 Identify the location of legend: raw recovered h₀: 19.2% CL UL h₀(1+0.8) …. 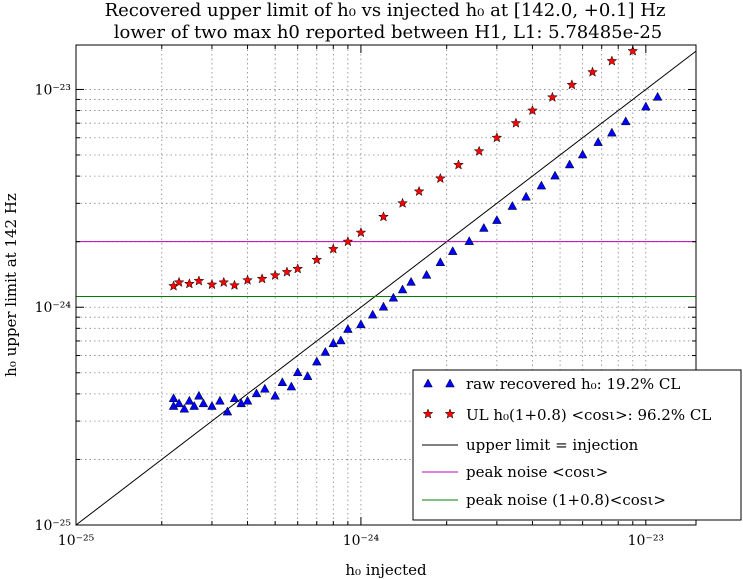
(577, 445).